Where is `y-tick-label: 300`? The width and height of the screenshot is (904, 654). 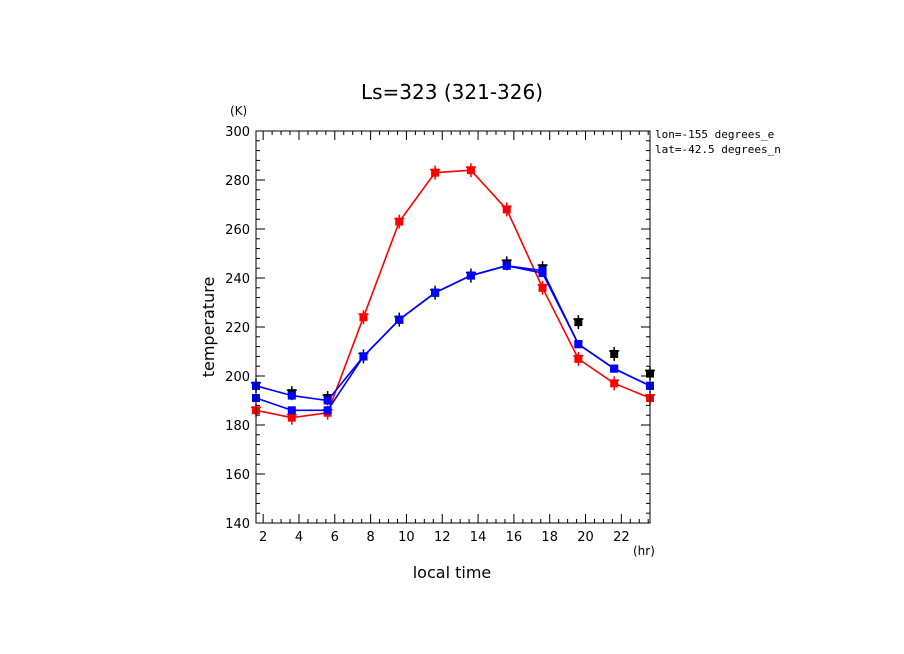 y-tick-label: 300 is located at coordinates (237, 132).